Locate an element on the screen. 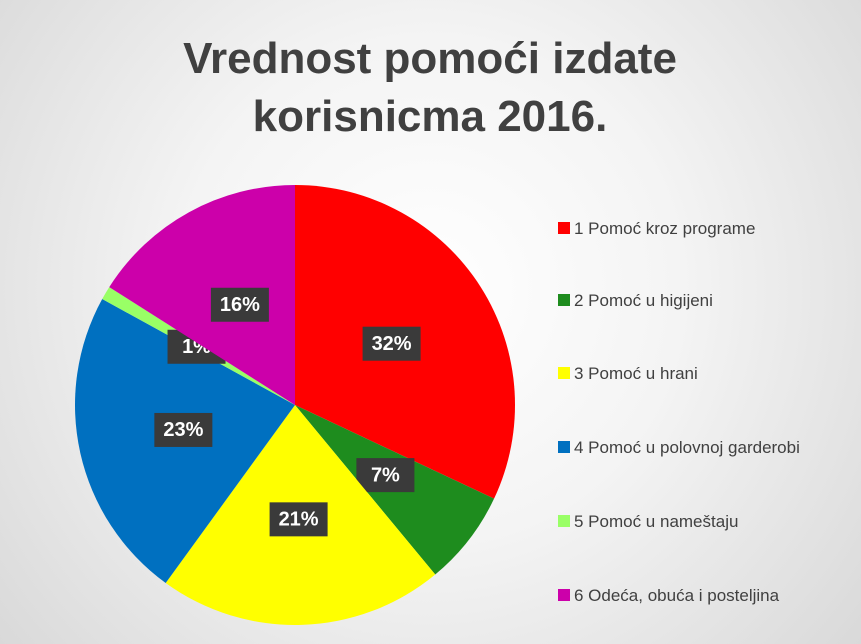  legend-item: 5 Pomoć u nameštaju is located at coordinates (703, 521).